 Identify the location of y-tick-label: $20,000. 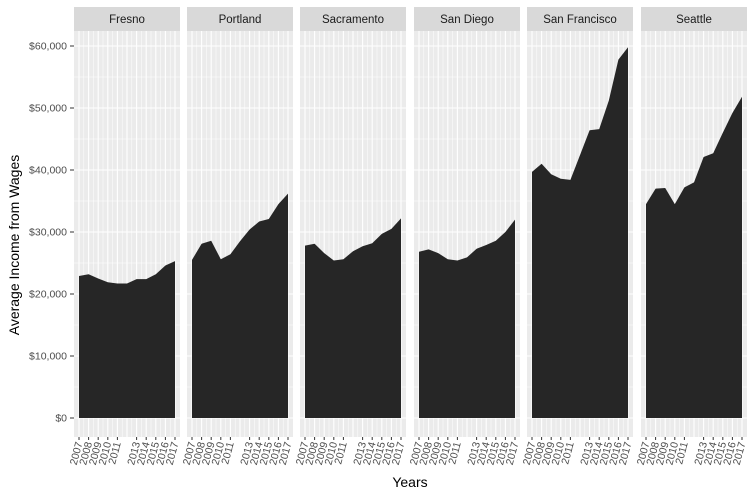
(48, 295).